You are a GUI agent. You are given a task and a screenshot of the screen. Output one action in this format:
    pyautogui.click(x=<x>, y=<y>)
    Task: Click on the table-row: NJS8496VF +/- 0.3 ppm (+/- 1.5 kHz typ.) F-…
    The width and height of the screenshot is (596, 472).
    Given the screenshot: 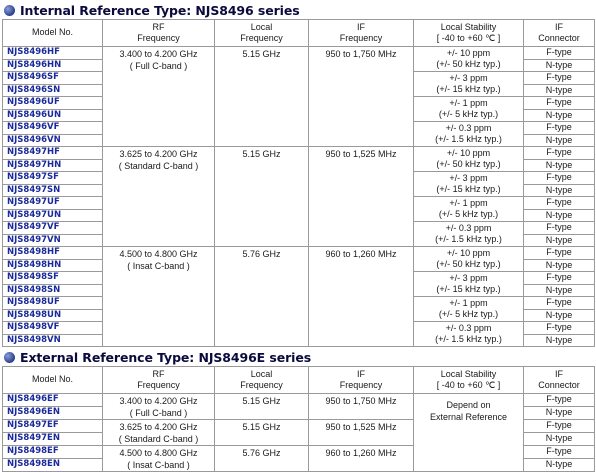 What is the action you would take?
    pyautogui.click(x=298, y=134)
    